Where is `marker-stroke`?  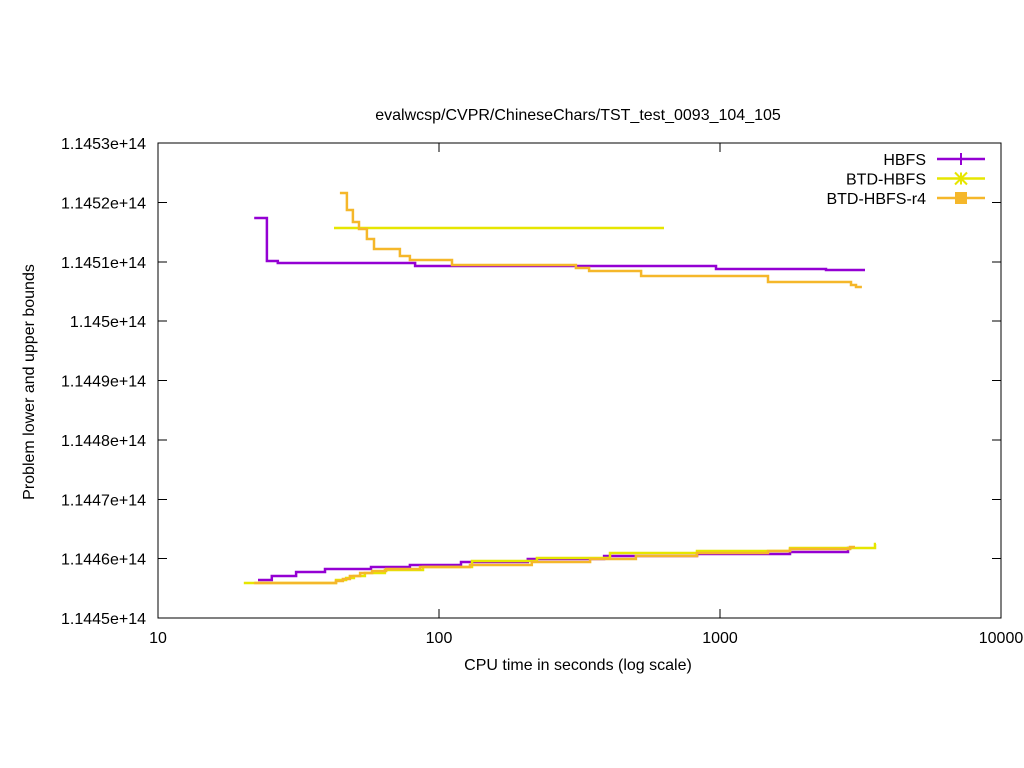 marker-stroke is located at coordinates (961, 178).